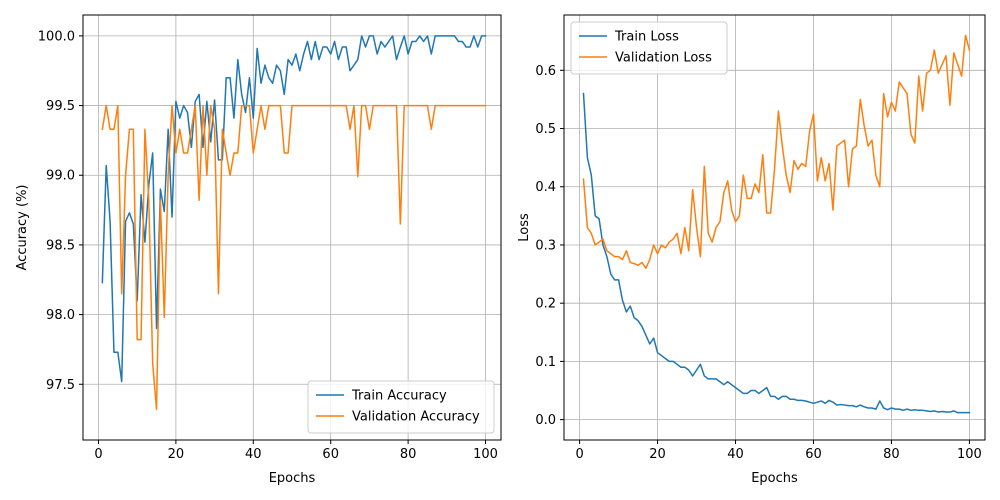 The width and height of the screenshot is (1000, 500). What do you see at coordinates (22, 228) in the screenshot?
I see `y-axis-label: Accuracy (%)` at bounding box center [22, 228].